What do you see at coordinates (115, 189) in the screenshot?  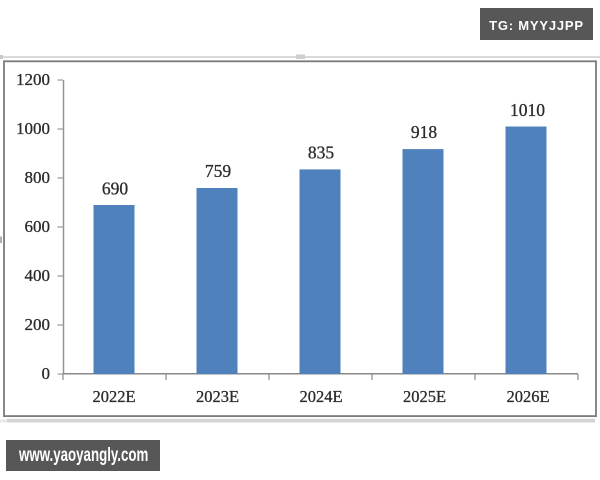 I see `svg-text: 690` at bounding box center [115, 189].